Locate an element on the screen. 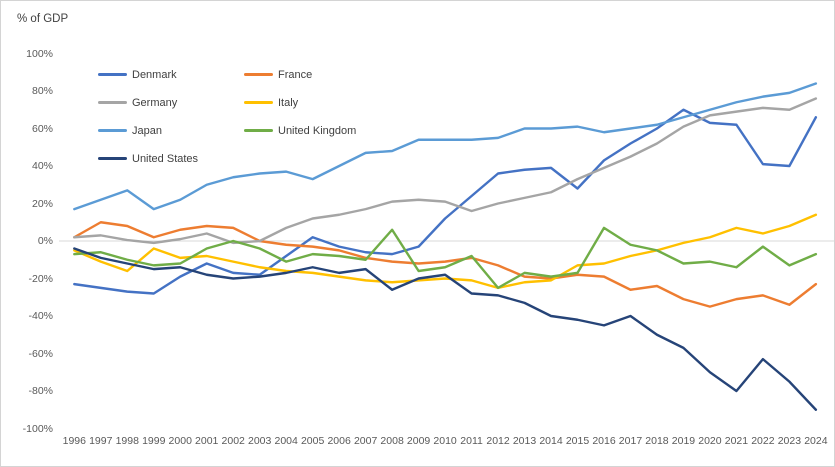 This screenshot has width=835, height=467. y-tick-label: -60% is located at coordinates (40, 353).